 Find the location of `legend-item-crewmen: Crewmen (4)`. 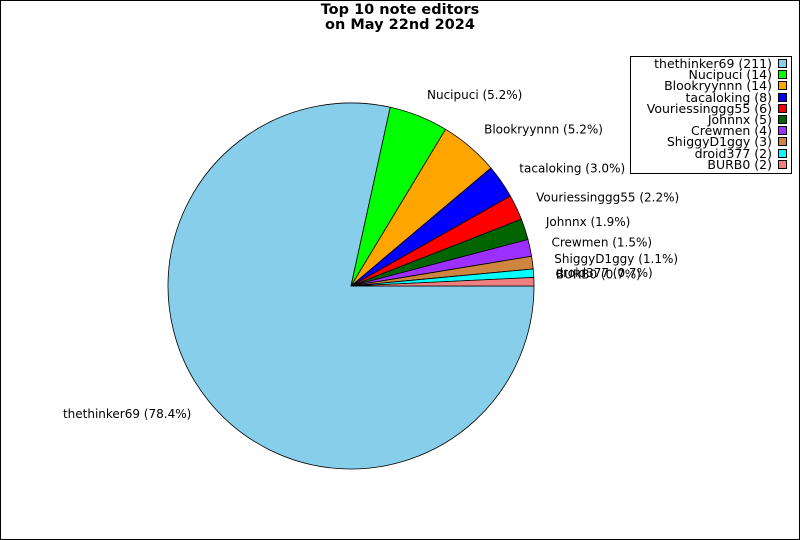

legend-item-crewmen: Crewmen (4) is located at coordinates (709, 131).